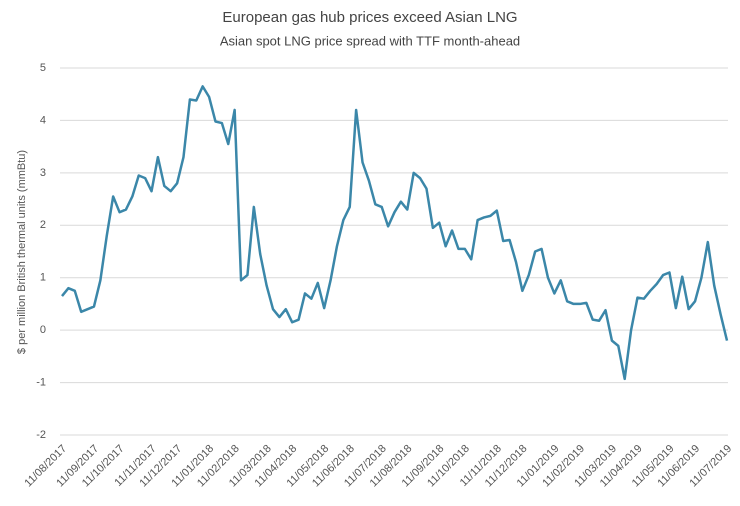 This screenshot has width=740, height=506. I want to click on chart-title: European gas hub prices exceed Asian LNG, so click(369, 17).